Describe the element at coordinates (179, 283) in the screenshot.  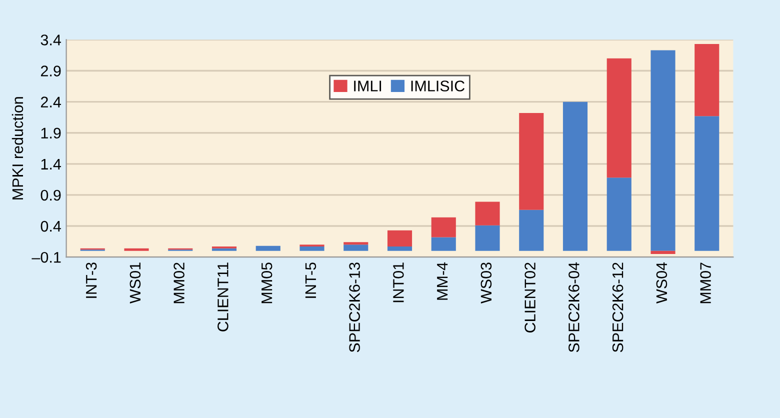
I see `x-tick-label: MM02` at that location.